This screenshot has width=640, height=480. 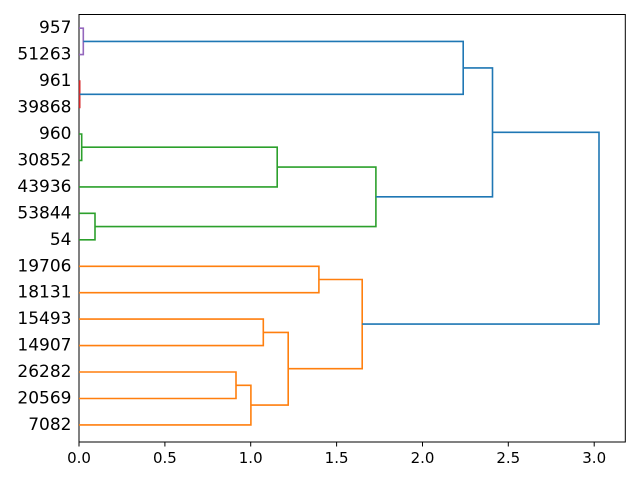 I want to click on leaf-label-53844: 53844, so click(x=44, y=213).